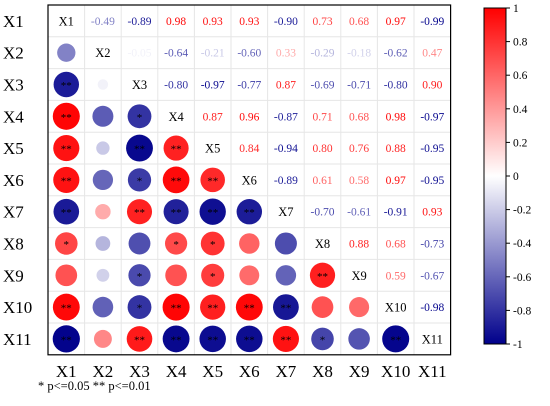 The image size is (550, 406). I want to click on diagonal-label: X6, so click(249, 180).